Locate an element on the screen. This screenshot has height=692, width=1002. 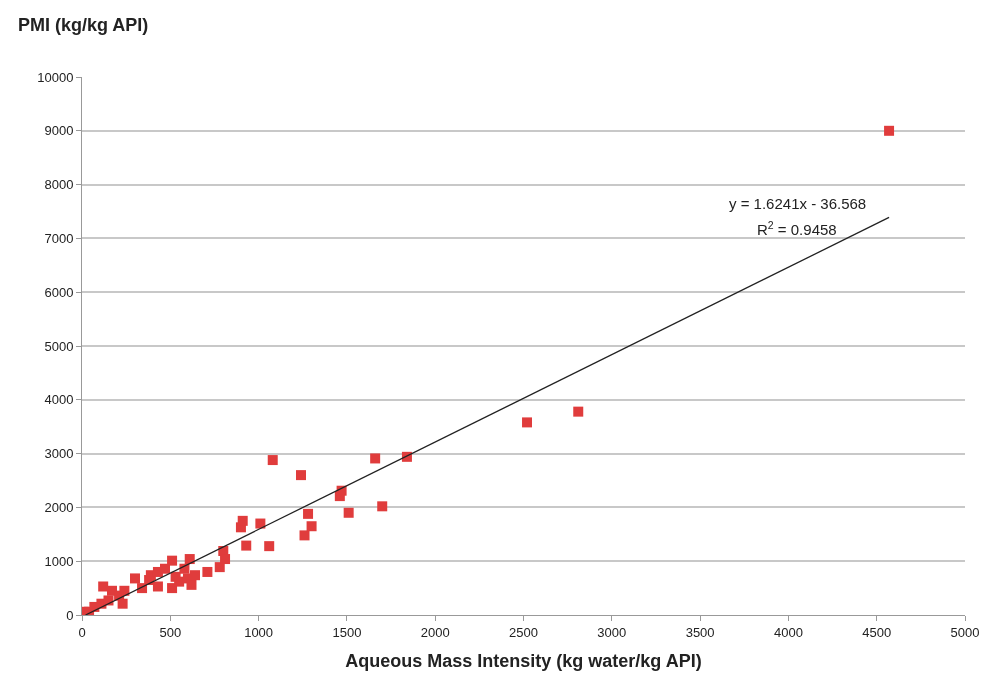
y-tick-label: 0 is located at coordinates (70, 615).